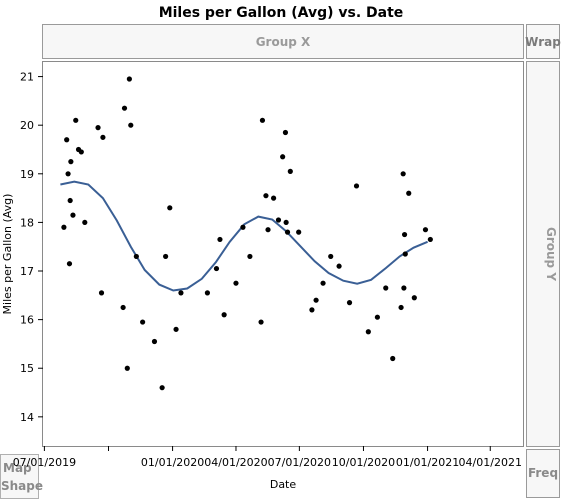 The image size is (562, 501). Describe the element at coordinates (172, 462) in the screenshot. I see `x-tick-label: 01/01/2020` at that location.